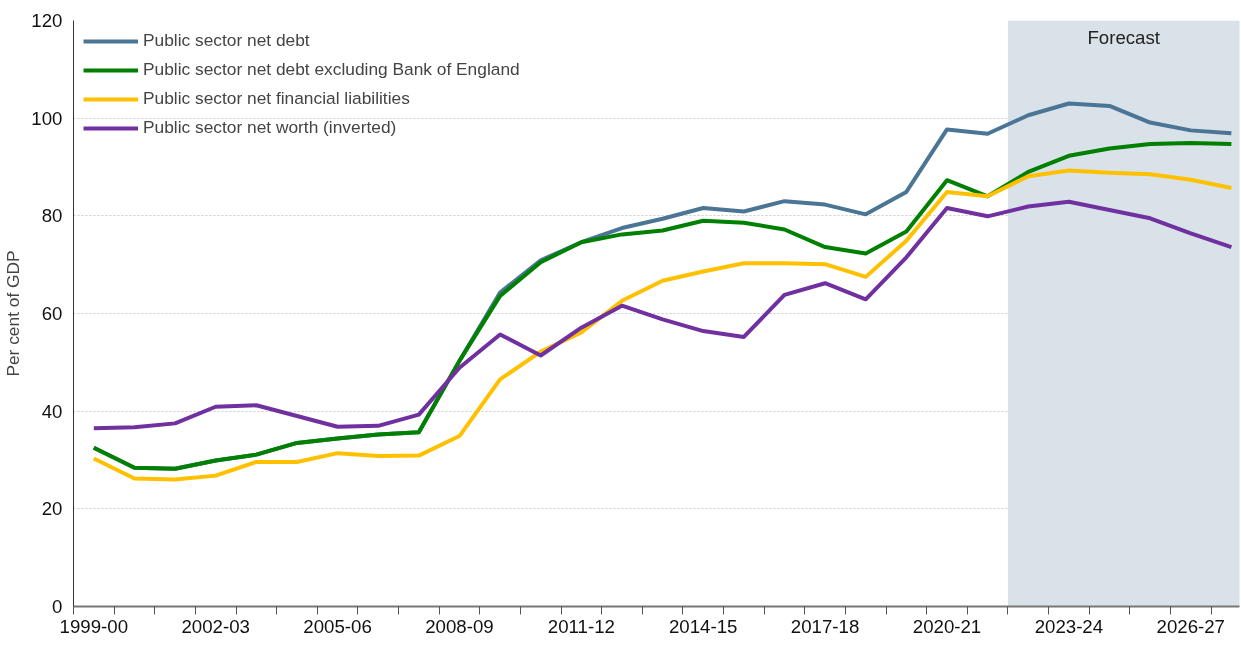 Image resolution: width=1241 pixels, height=646 pixels. I want to click on legend-label: Public sector net debt, so click(226, 40).